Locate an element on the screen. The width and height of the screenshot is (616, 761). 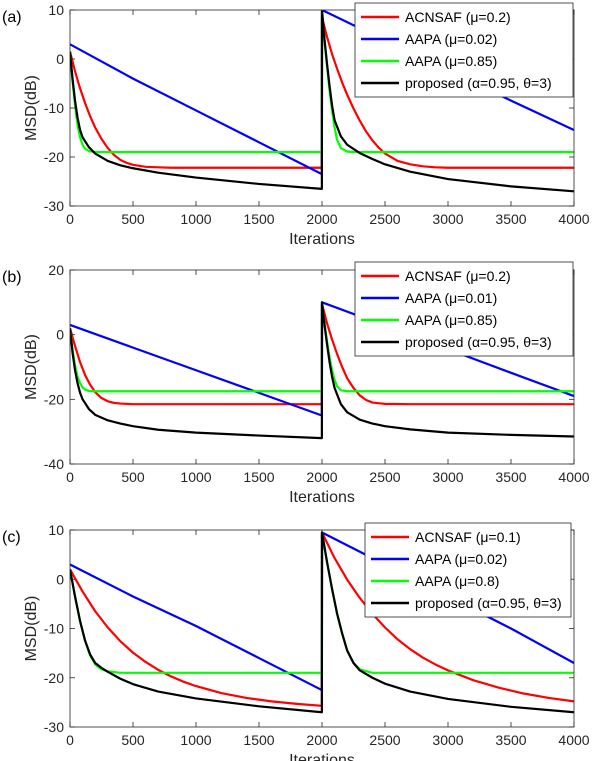
y-tick-label: 20 is located at coordinates (56, 270).